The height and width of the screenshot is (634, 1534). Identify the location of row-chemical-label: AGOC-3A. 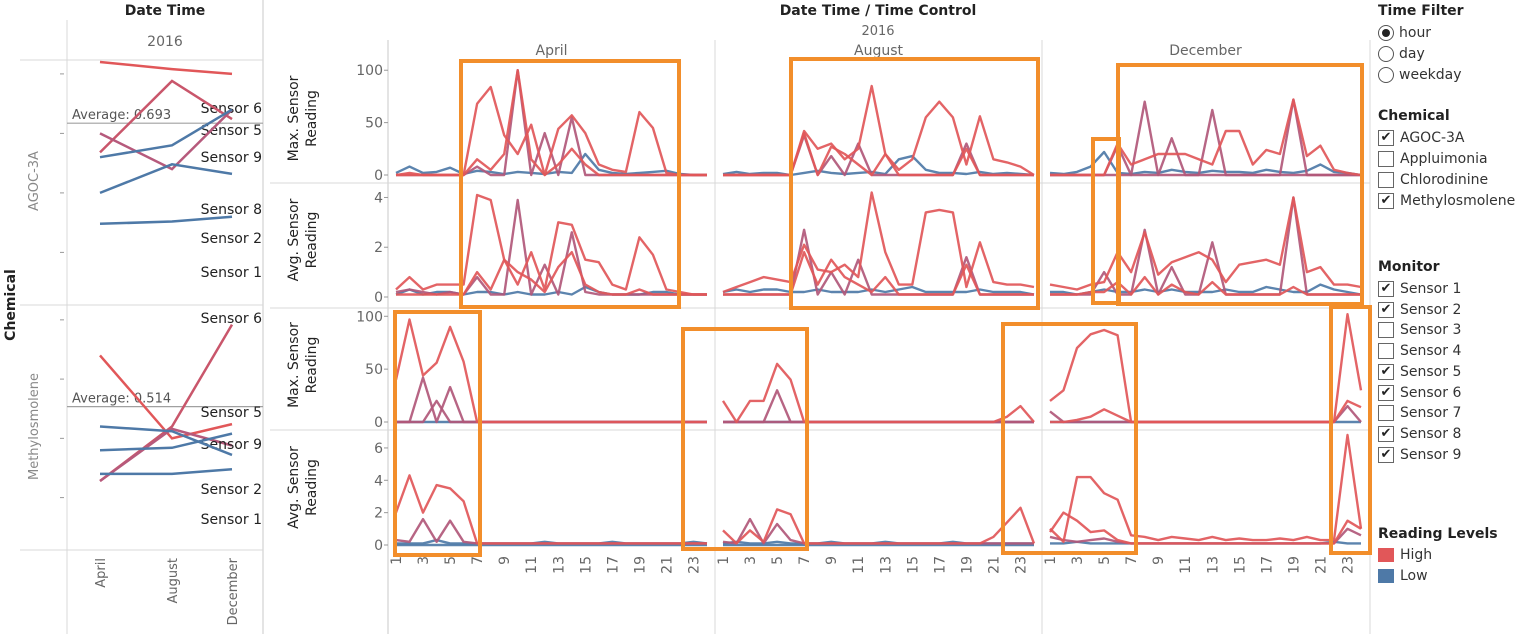
(34, 181).